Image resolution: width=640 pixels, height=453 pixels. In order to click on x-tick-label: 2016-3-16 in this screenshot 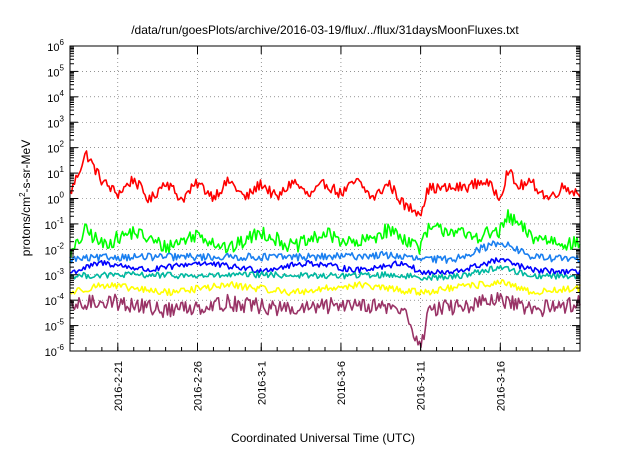, I will do `click(501, 386)`.